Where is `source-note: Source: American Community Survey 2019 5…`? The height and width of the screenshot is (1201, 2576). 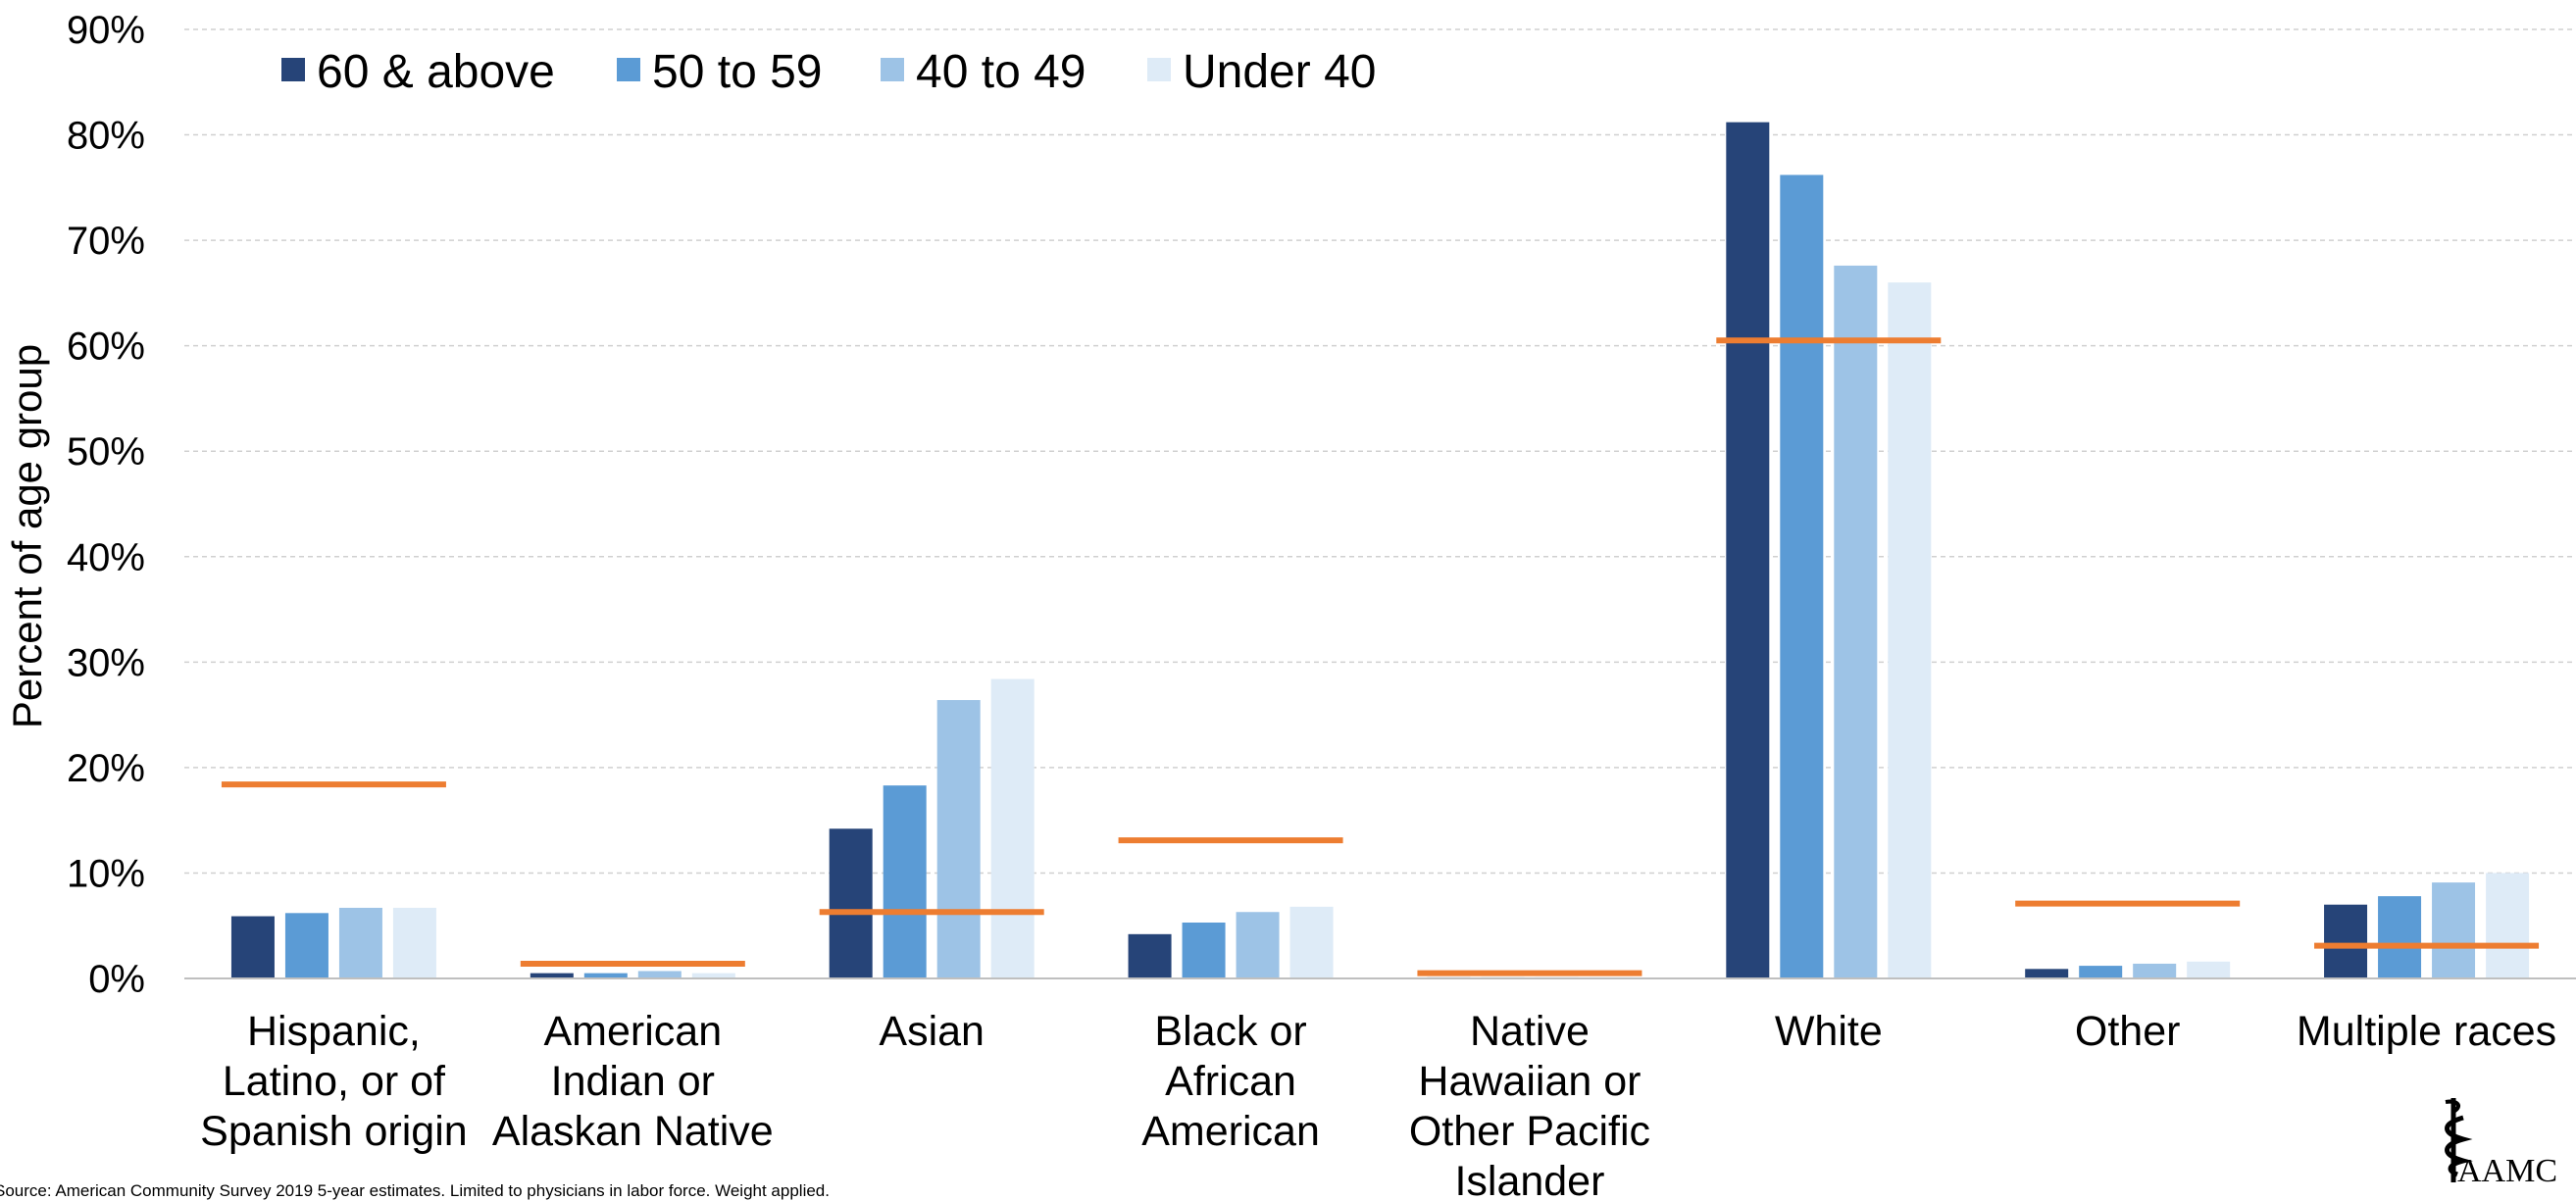
source-note: Source: American Community Survey 2019 5… is located at coordinates (415, 1190).